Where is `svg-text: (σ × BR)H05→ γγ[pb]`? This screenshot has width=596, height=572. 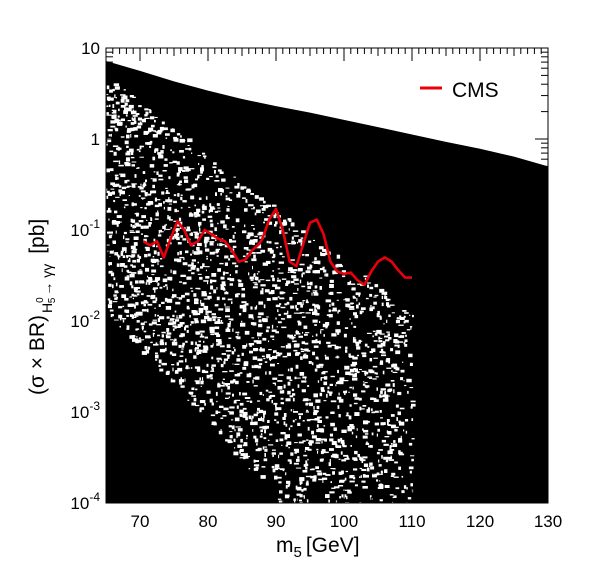 svg-text: (σ × BR)H05→ γγ[pb] is located at coordinates (42, 307).